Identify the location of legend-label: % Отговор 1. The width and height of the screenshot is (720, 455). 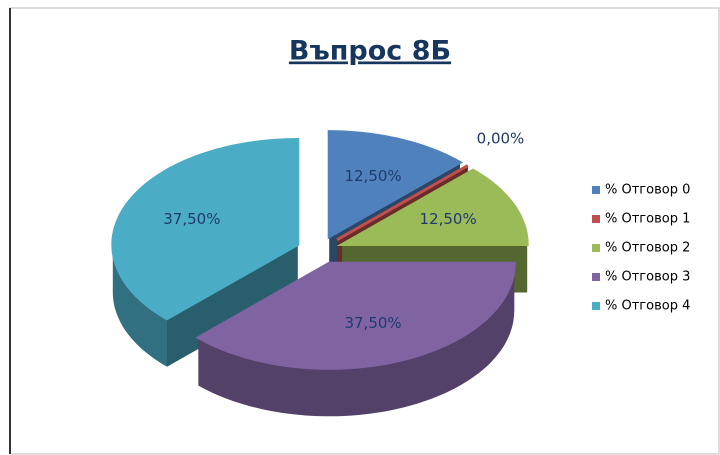
(647, 219).